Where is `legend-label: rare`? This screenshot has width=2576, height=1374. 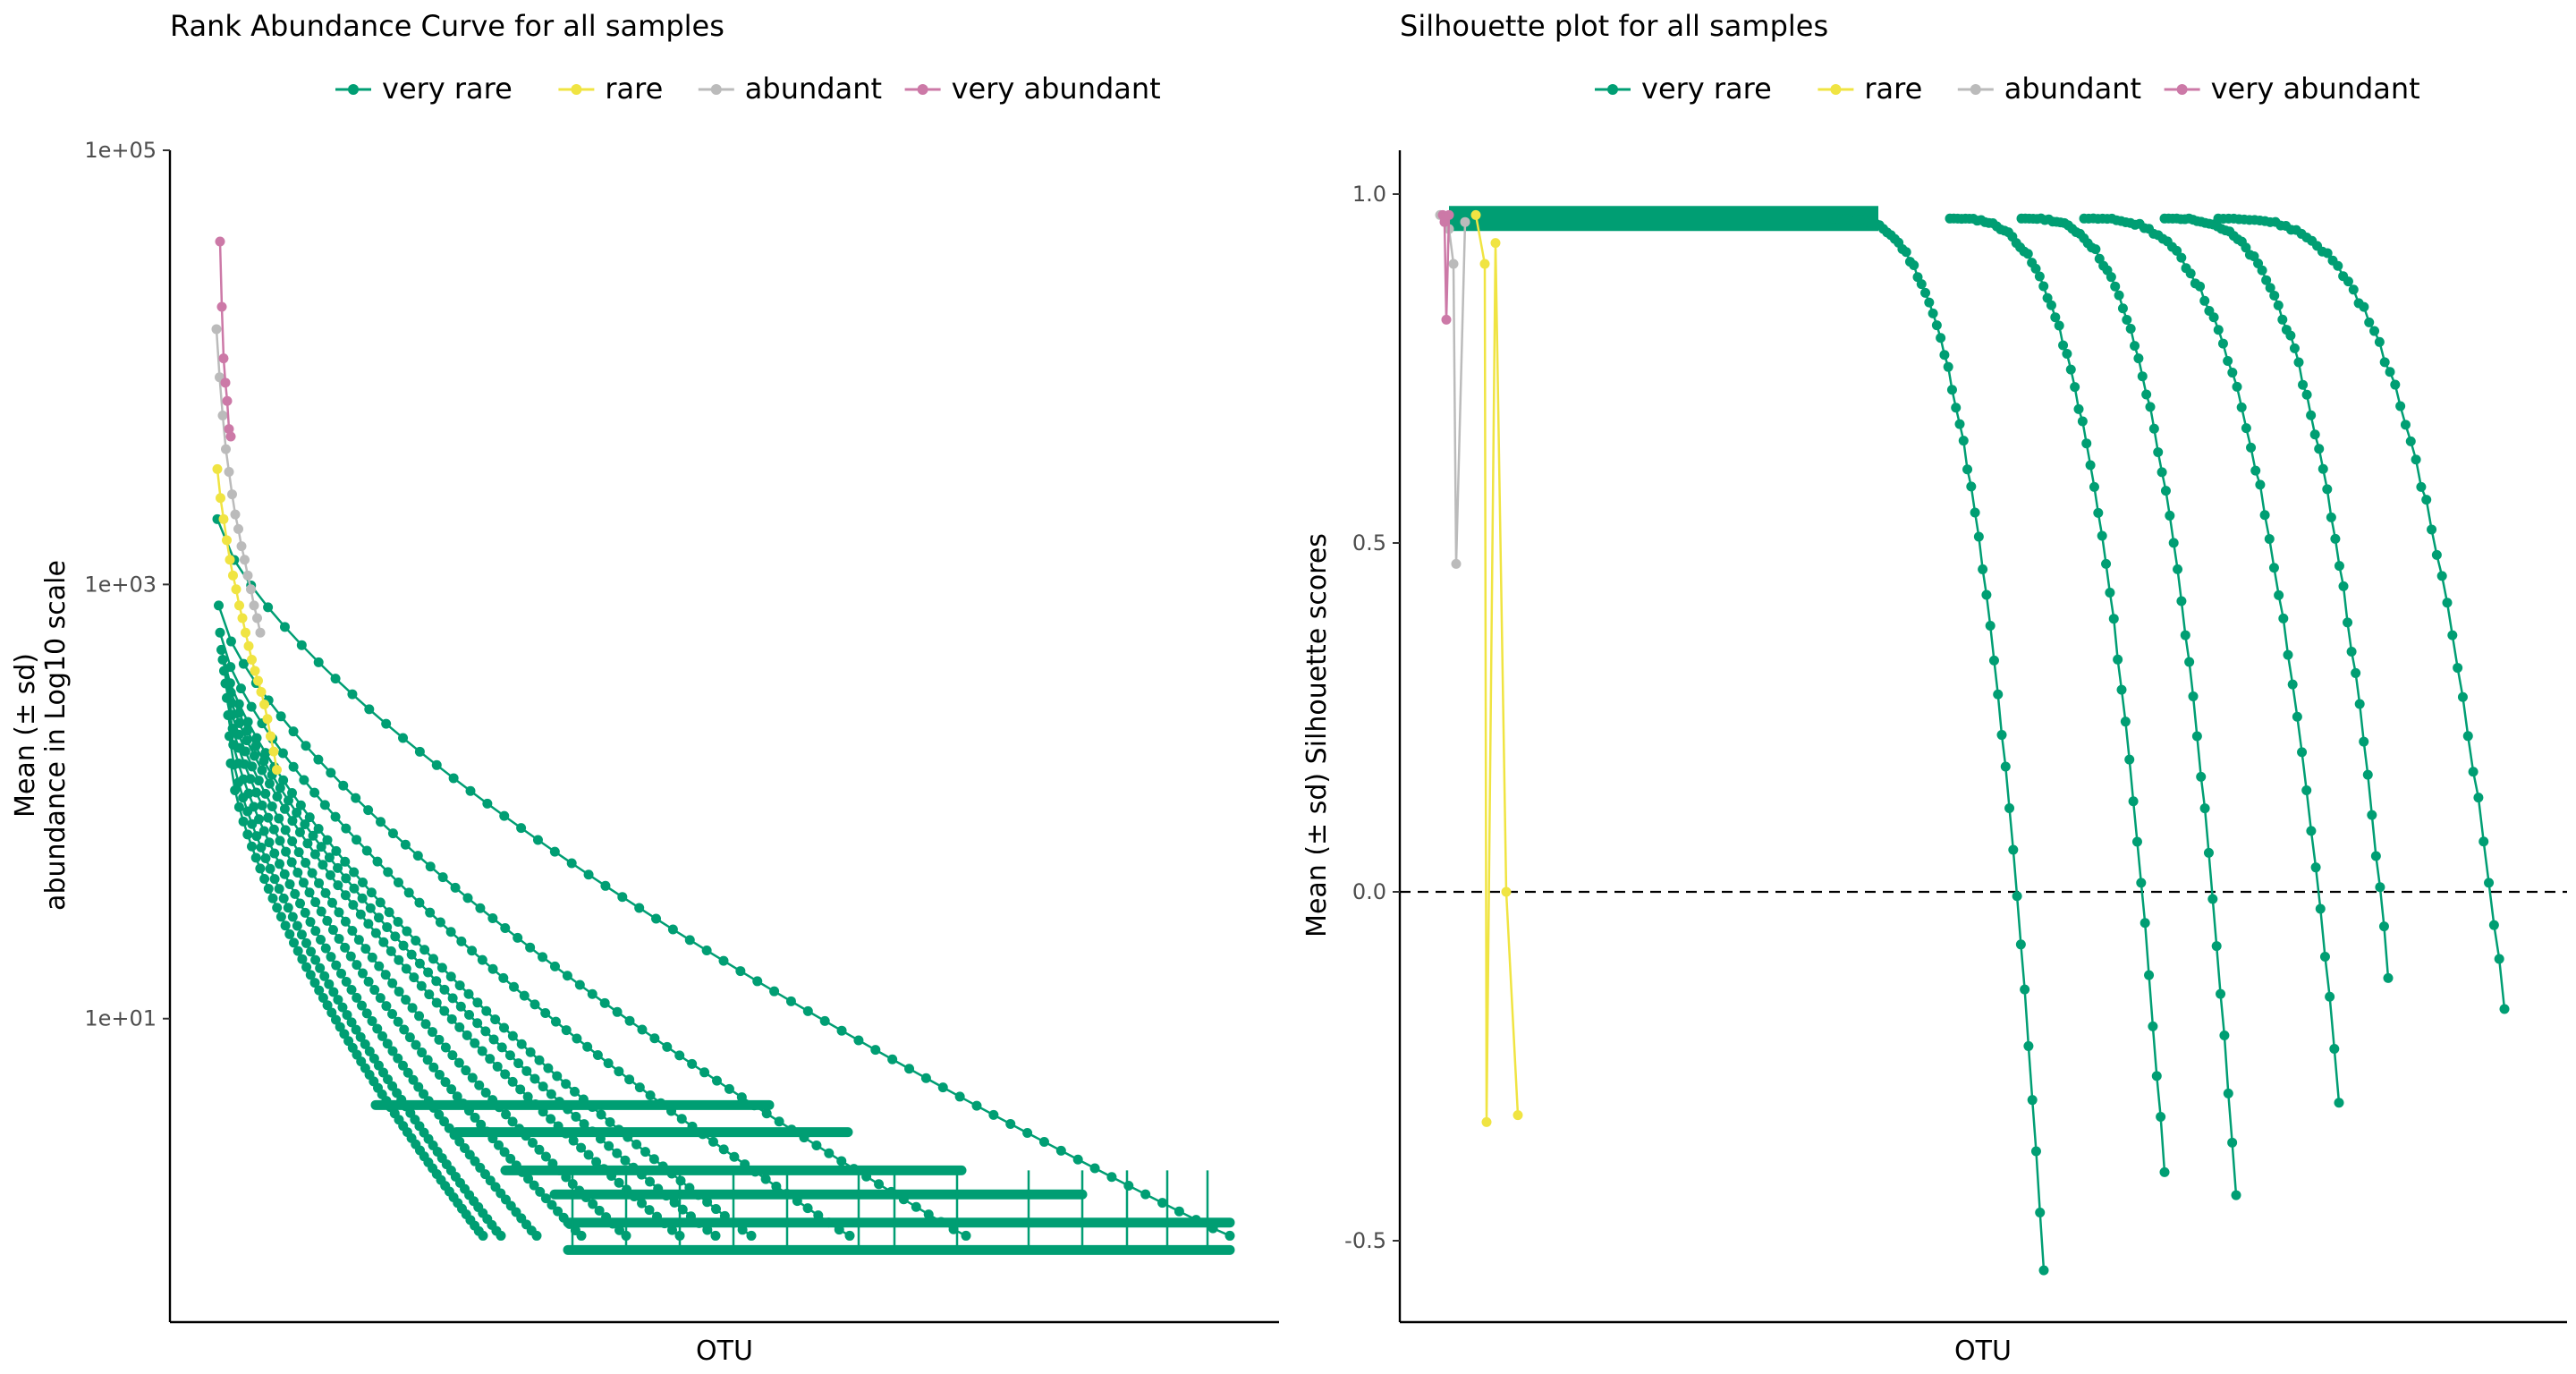
legend-label: rare is located at coordinates (1893, 89).